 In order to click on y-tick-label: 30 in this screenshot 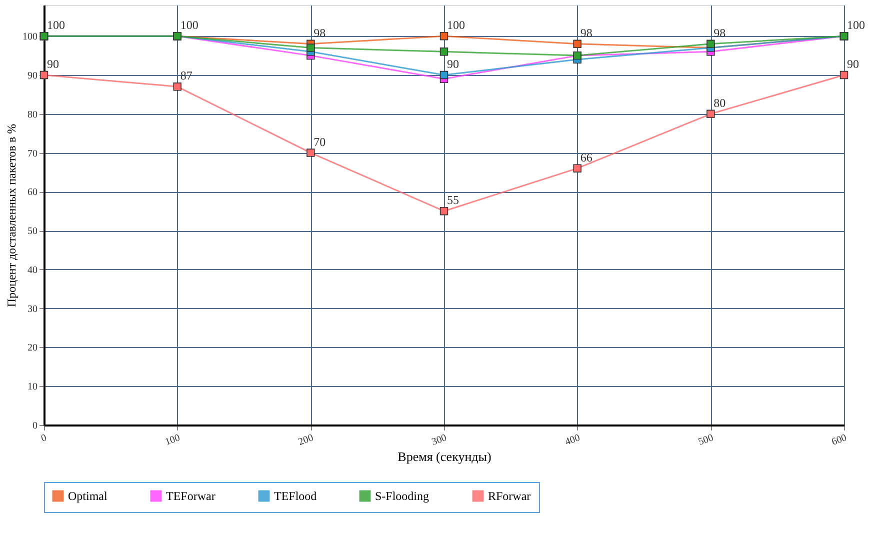, I will do `click(33, 309)`.